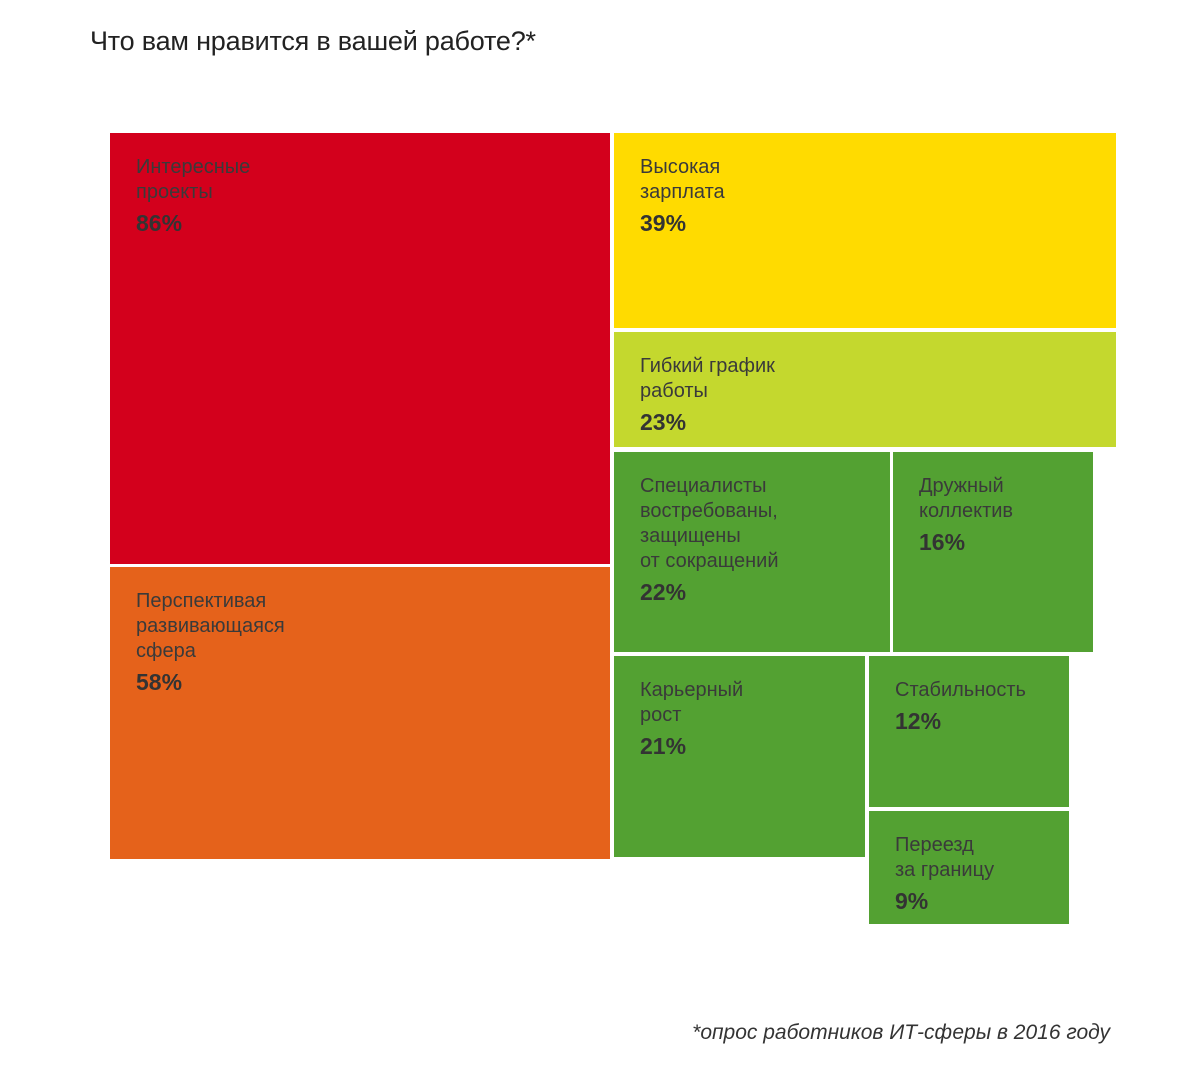  Describe the element at coordinates (313, 41) in the screenshot. I see `chart-title: Что вам нравится в вашей работе?*` at that location.